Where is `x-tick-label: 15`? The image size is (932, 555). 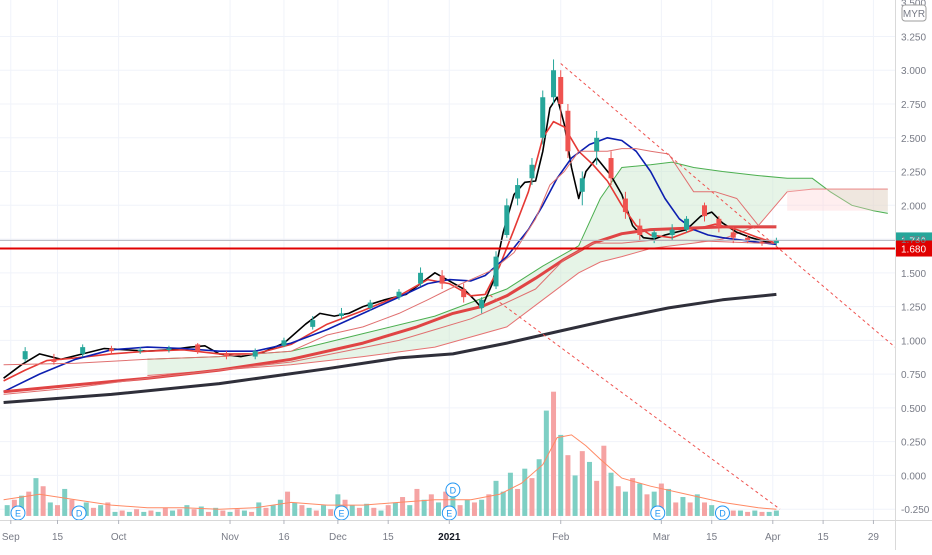 x-tick-label: 15 is located at coordinates (824, 537).